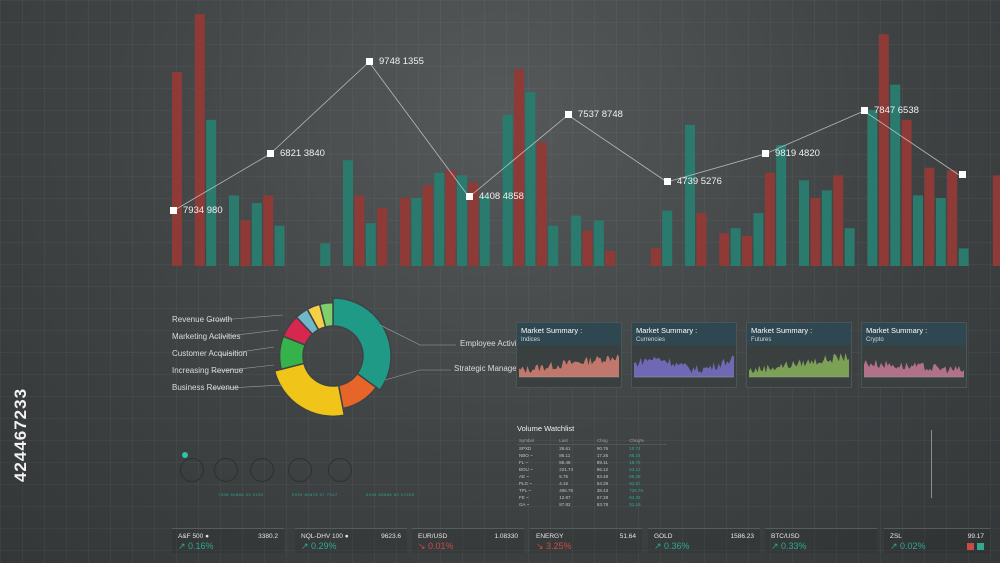 The height and width of the screenshot is (563, 1000). What do you see at coordinates (602, 462) in the screenshot?
I see `table-cell: 89.11` at bounding box center [602, 462].